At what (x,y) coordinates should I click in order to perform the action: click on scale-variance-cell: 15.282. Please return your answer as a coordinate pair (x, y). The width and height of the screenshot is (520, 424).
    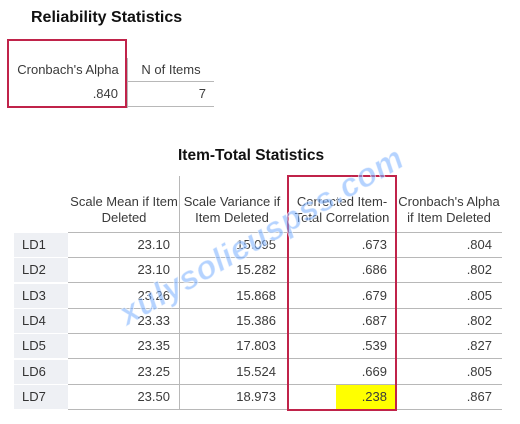
    Looking at the image, I should click on (256, 269).